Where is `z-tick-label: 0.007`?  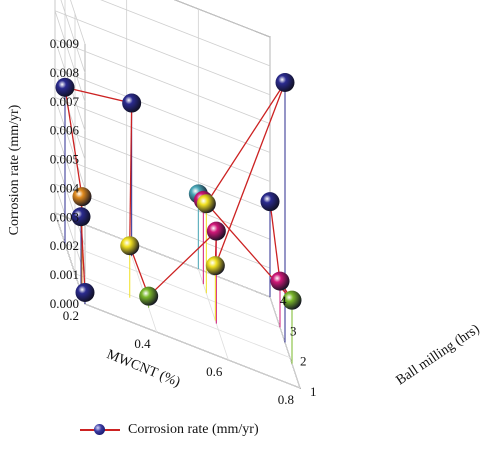
z-tick-label: 0.007 is located at coordinates (65, 101).